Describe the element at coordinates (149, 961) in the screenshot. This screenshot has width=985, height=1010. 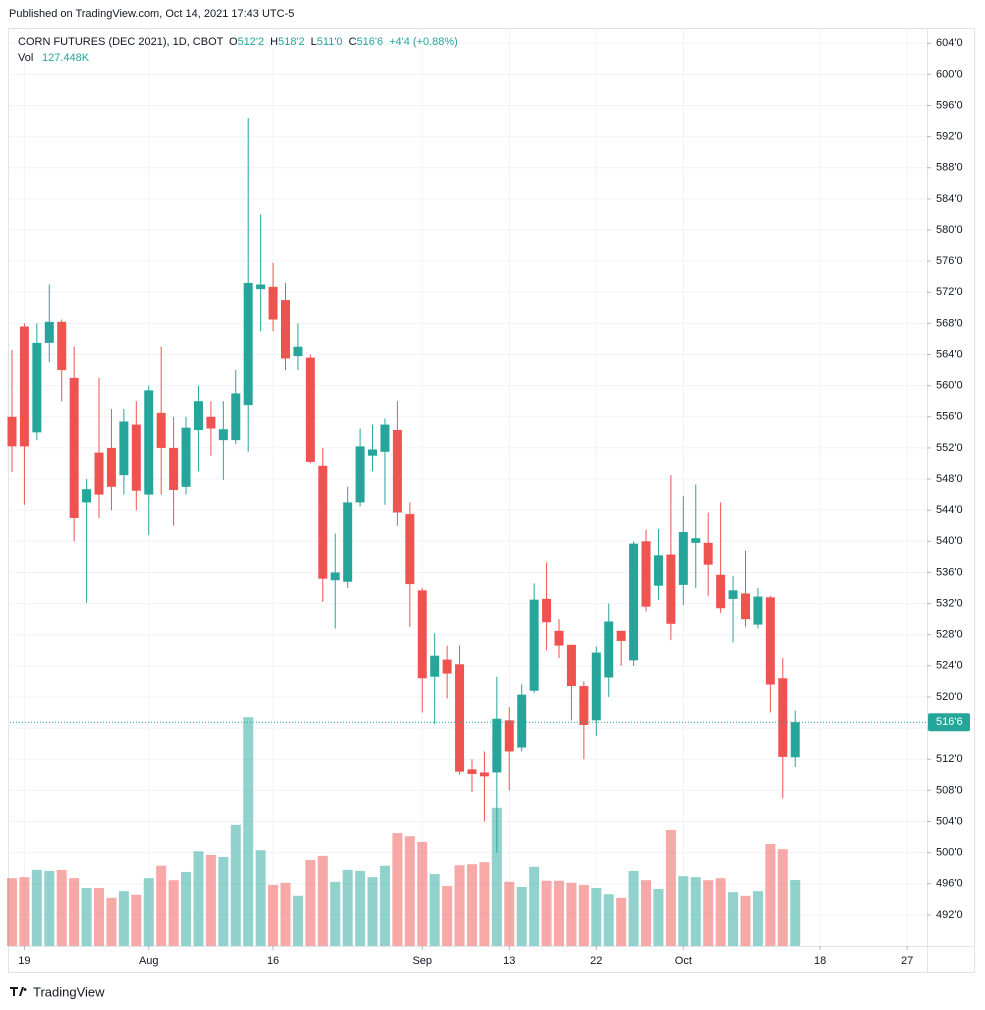
I see `x-tick-label: Aug` at that location.